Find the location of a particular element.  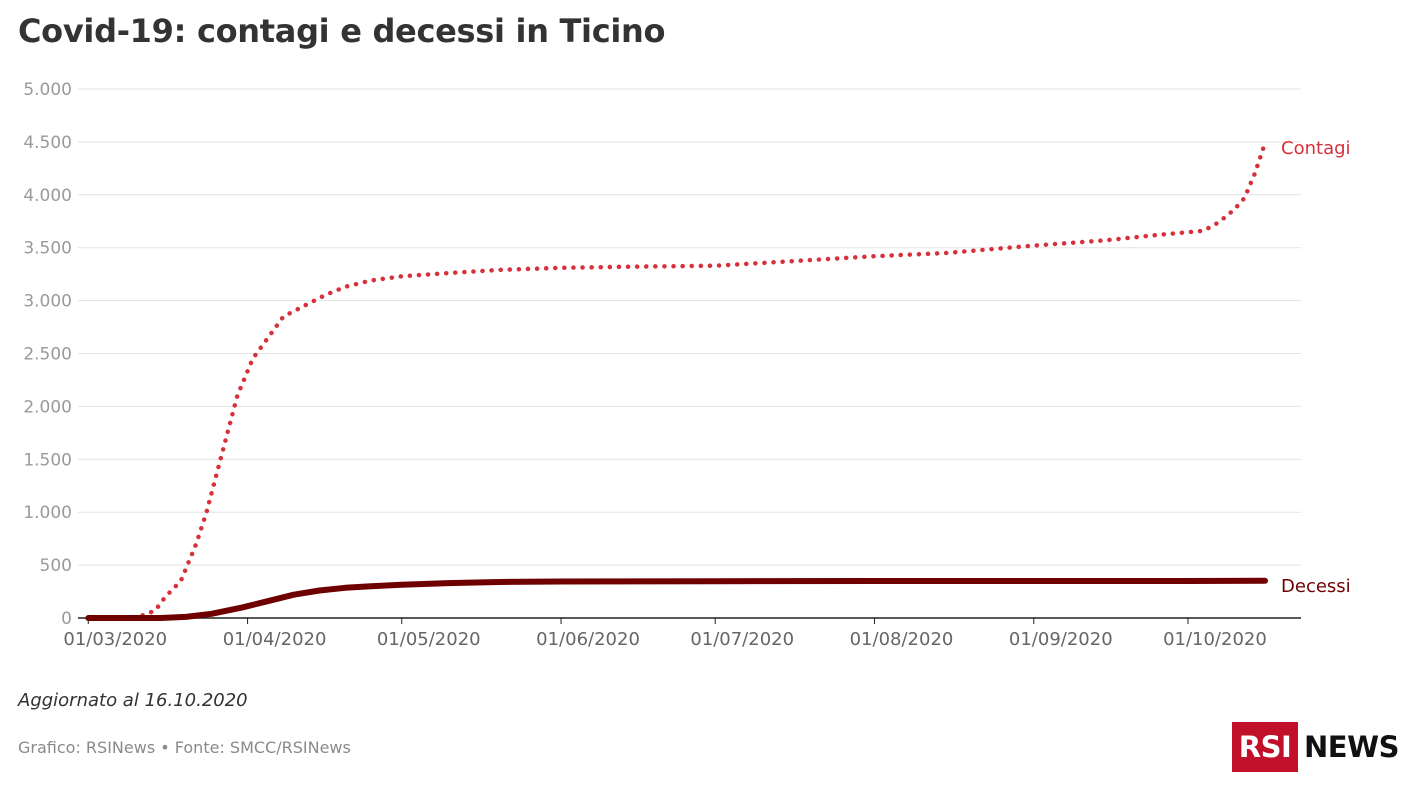

x-tick-label: 01/09/2020 is located at coordinates (1061, 639).